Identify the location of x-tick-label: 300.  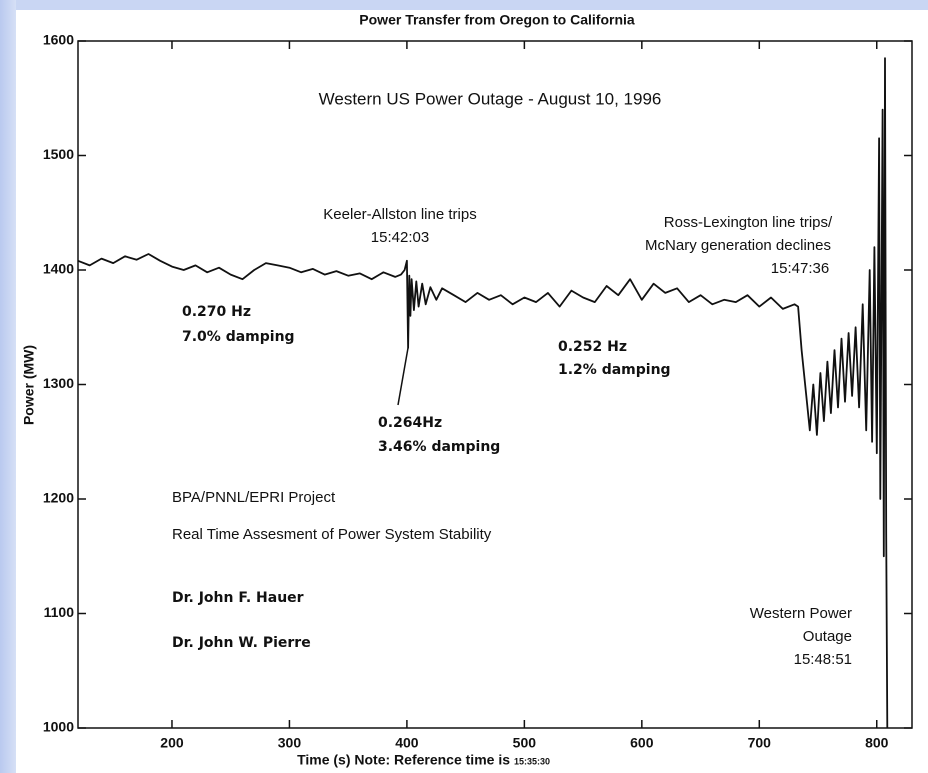
(290, 743).